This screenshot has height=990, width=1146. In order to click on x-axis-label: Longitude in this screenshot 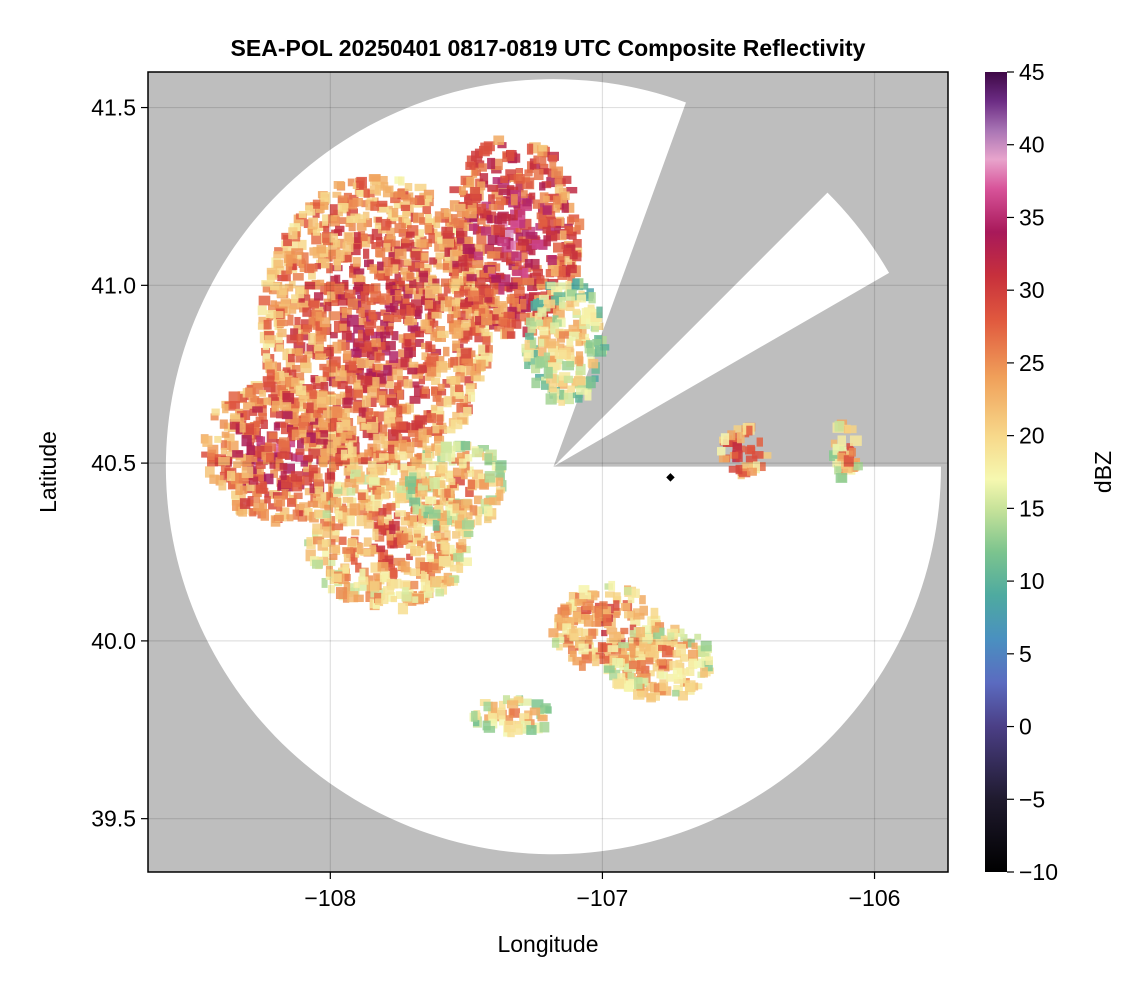, I will do `click(547, 944)`.